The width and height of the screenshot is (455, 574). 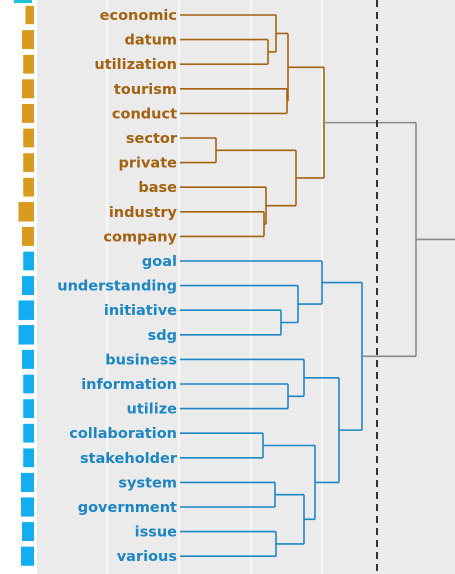 What do you see at coordinates (27, 556) in the screenshot?
I see `frequency-bar-various` at bounding box center [27, 556].